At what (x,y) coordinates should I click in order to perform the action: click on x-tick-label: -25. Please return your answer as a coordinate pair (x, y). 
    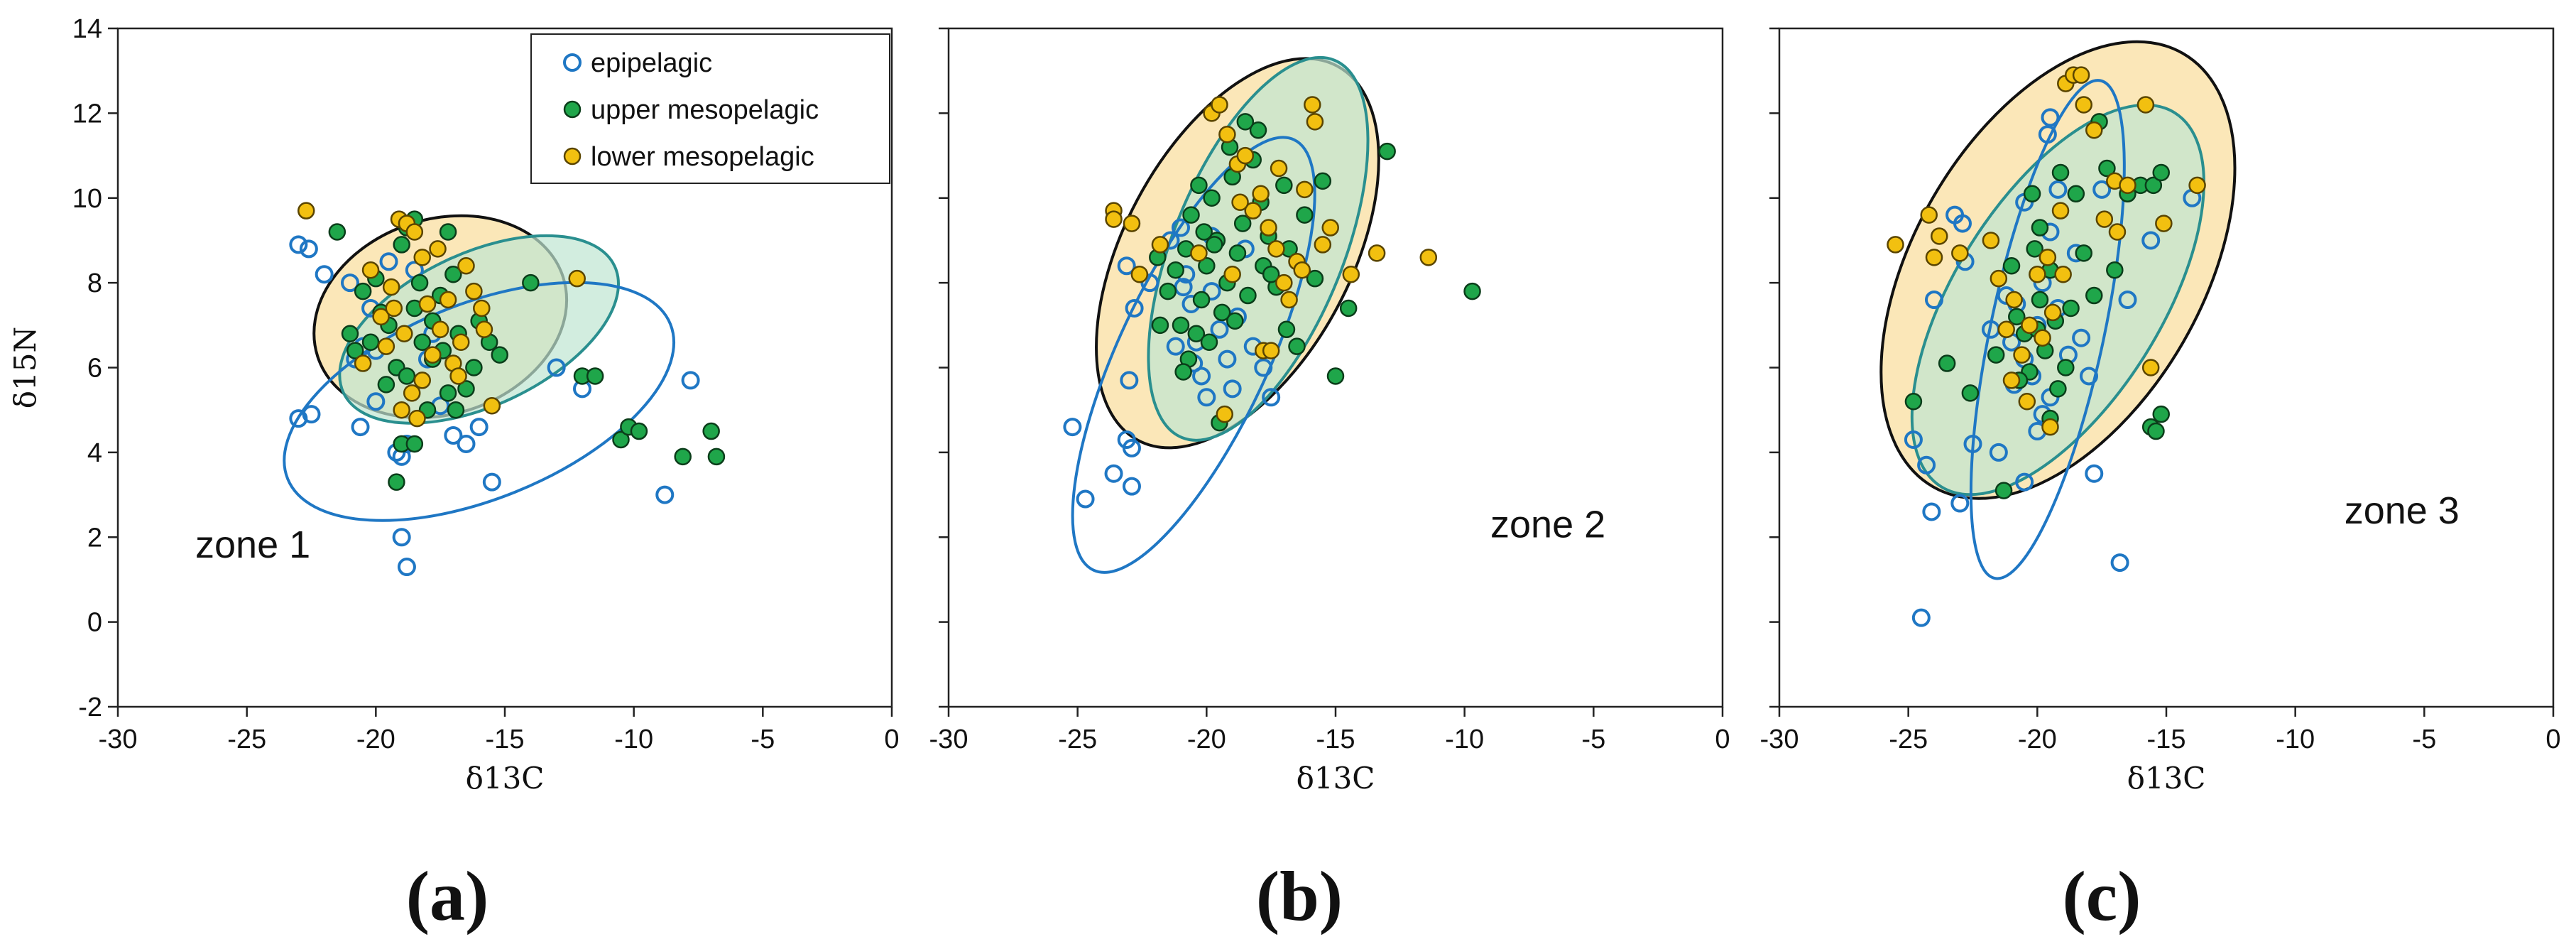
    Looking at the image, I should click on (1908, 739).